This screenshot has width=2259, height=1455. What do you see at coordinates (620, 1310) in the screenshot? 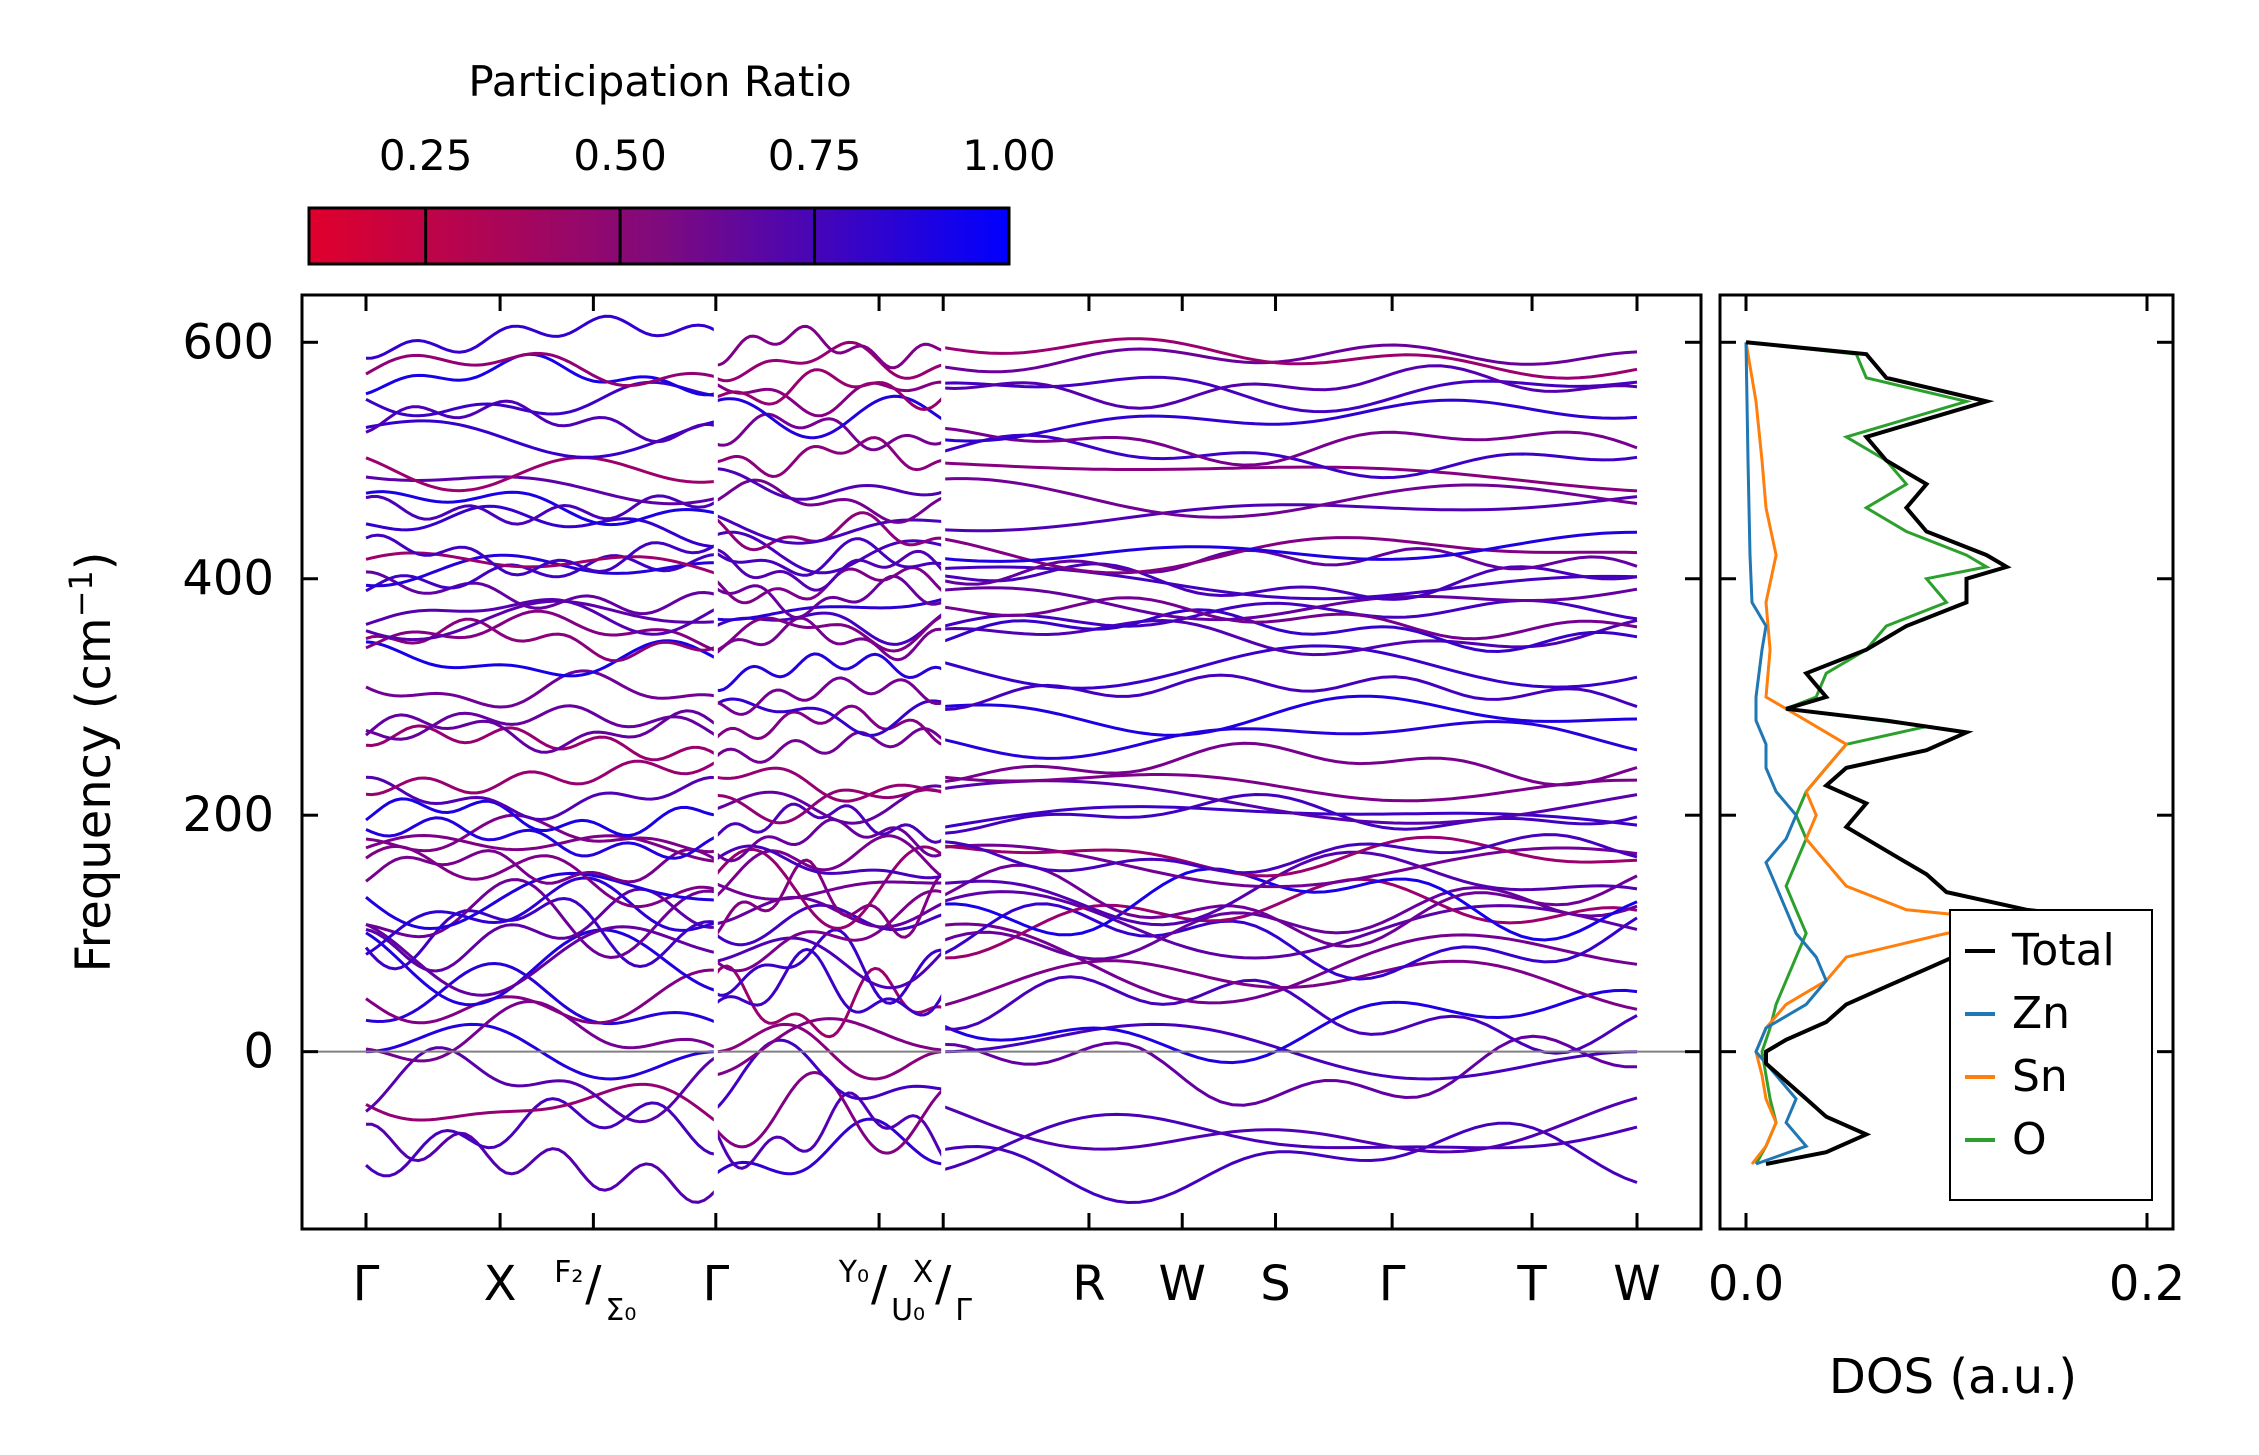
I see `x-tick-label-bottom: Σ₀` at bounding box center [620, 1310].